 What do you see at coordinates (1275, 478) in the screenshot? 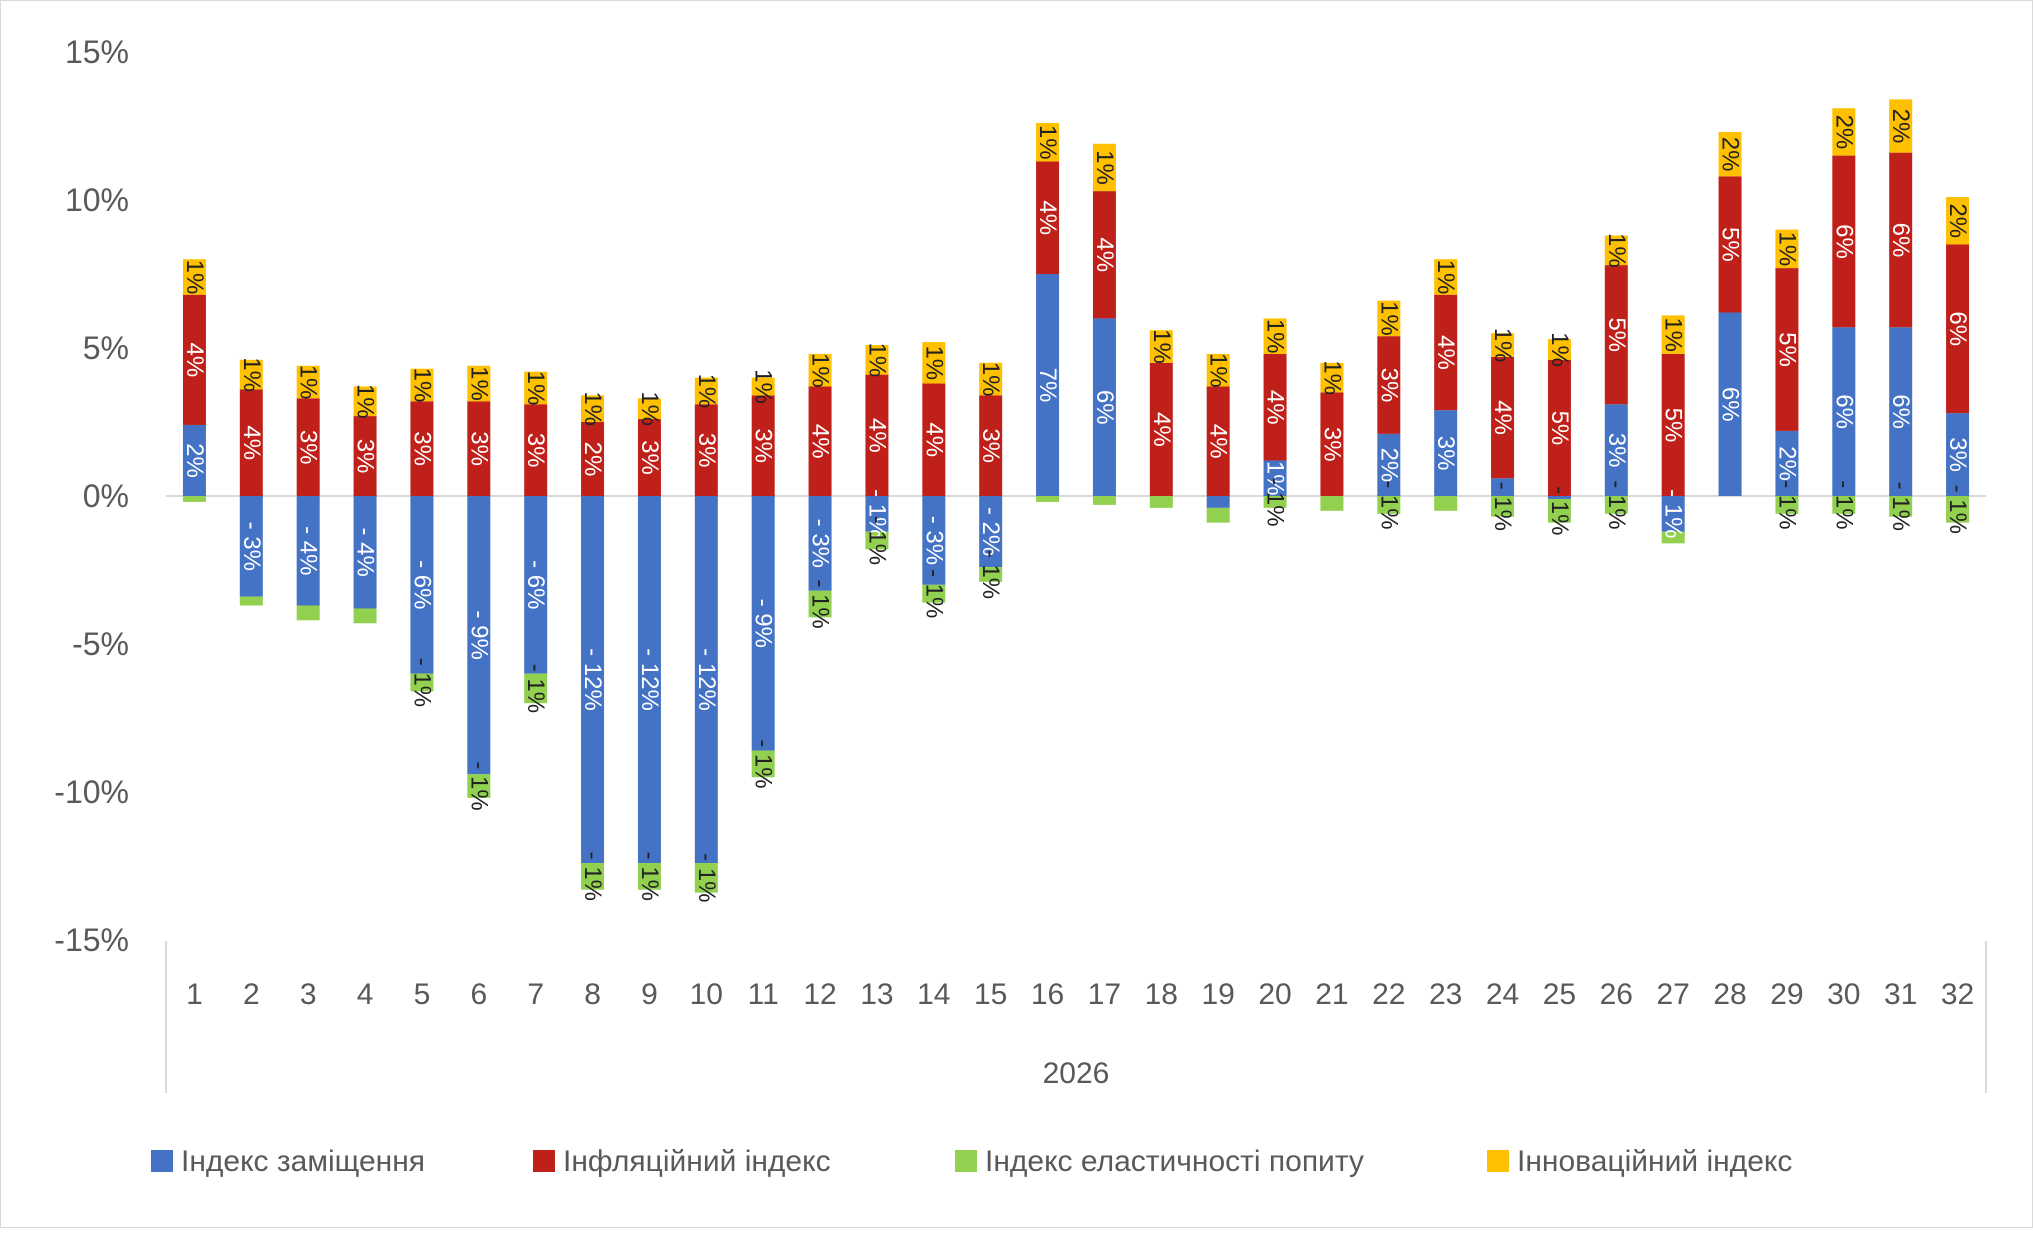
I see `data-label-s1-c20: 1%` at bounding box center [1275, 478].